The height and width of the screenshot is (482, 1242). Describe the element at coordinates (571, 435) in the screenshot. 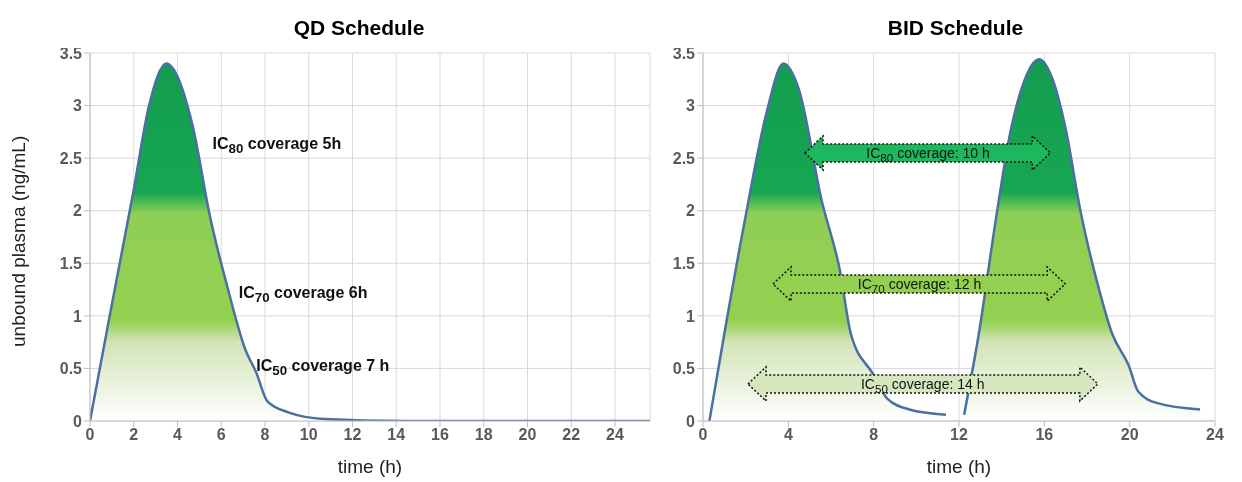

I see `x-tick-label: 22` at that location.